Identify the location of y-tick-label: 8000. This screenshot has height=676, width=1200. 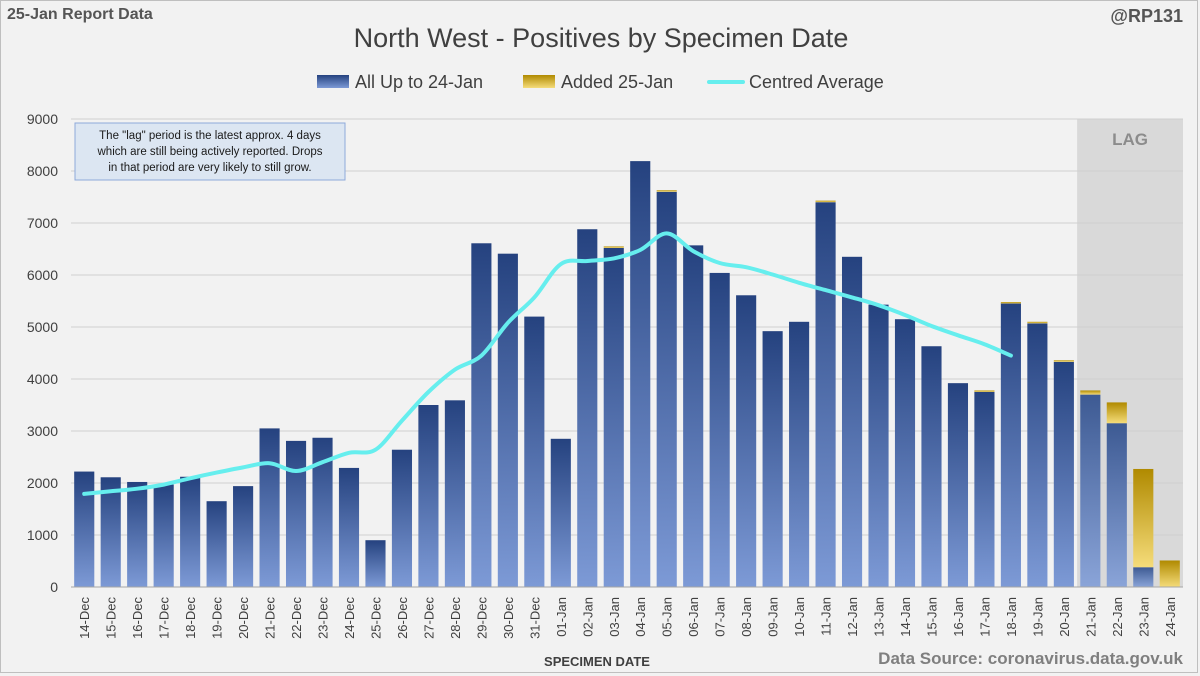
(42, 171).